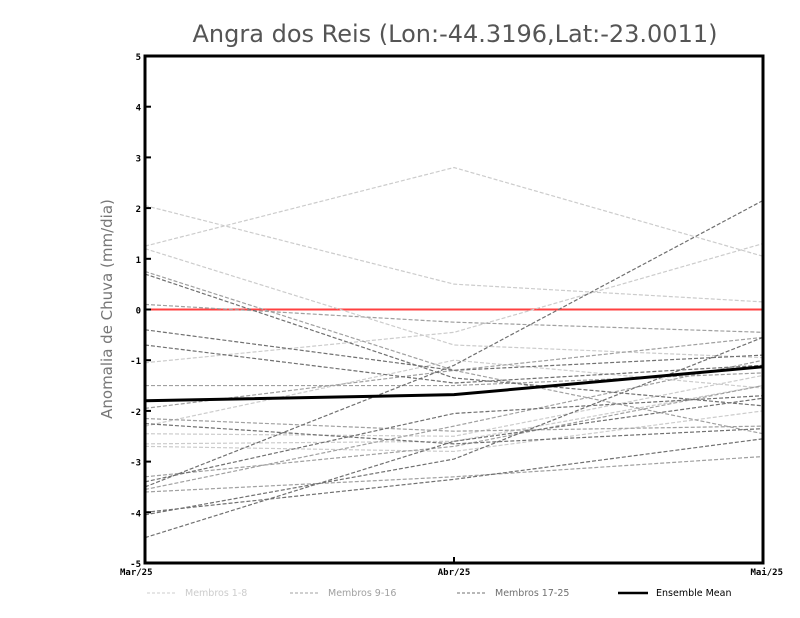  Describe the element at coordinates (694, 593) in the screenshot. I see `legend-label: Ensemble Mean` at that location.